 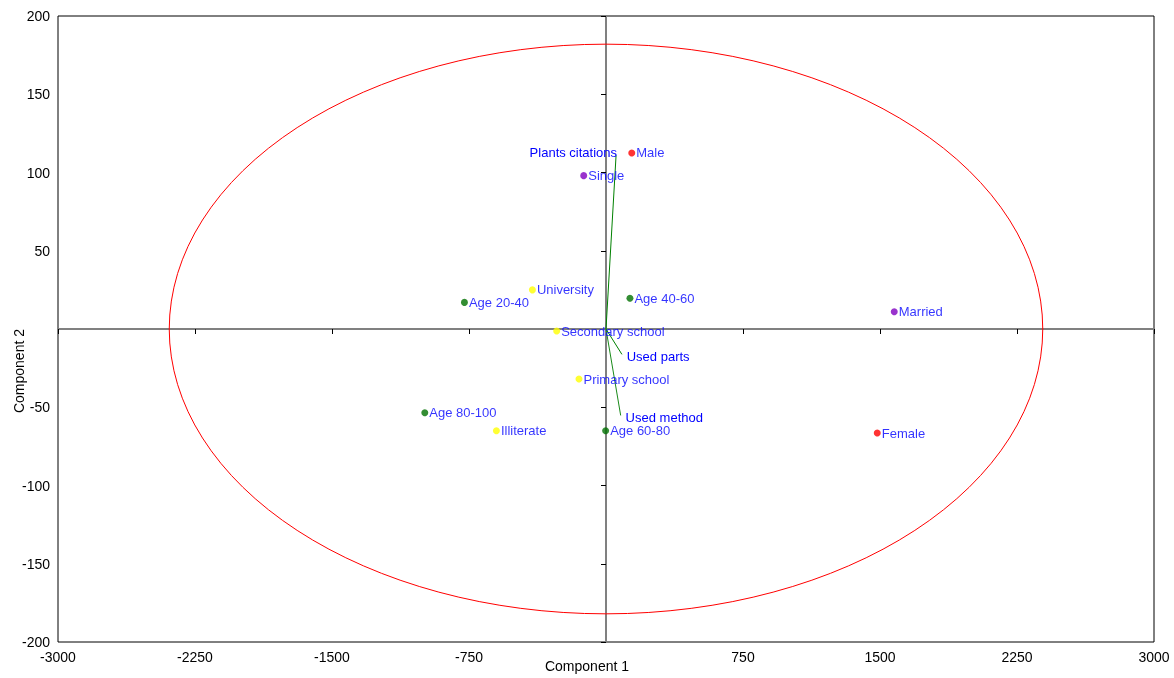 What do you see at coordinates (573, 153) in the screenshot?
I see `series-label: Plants citations` at bounding box center [573, 153].